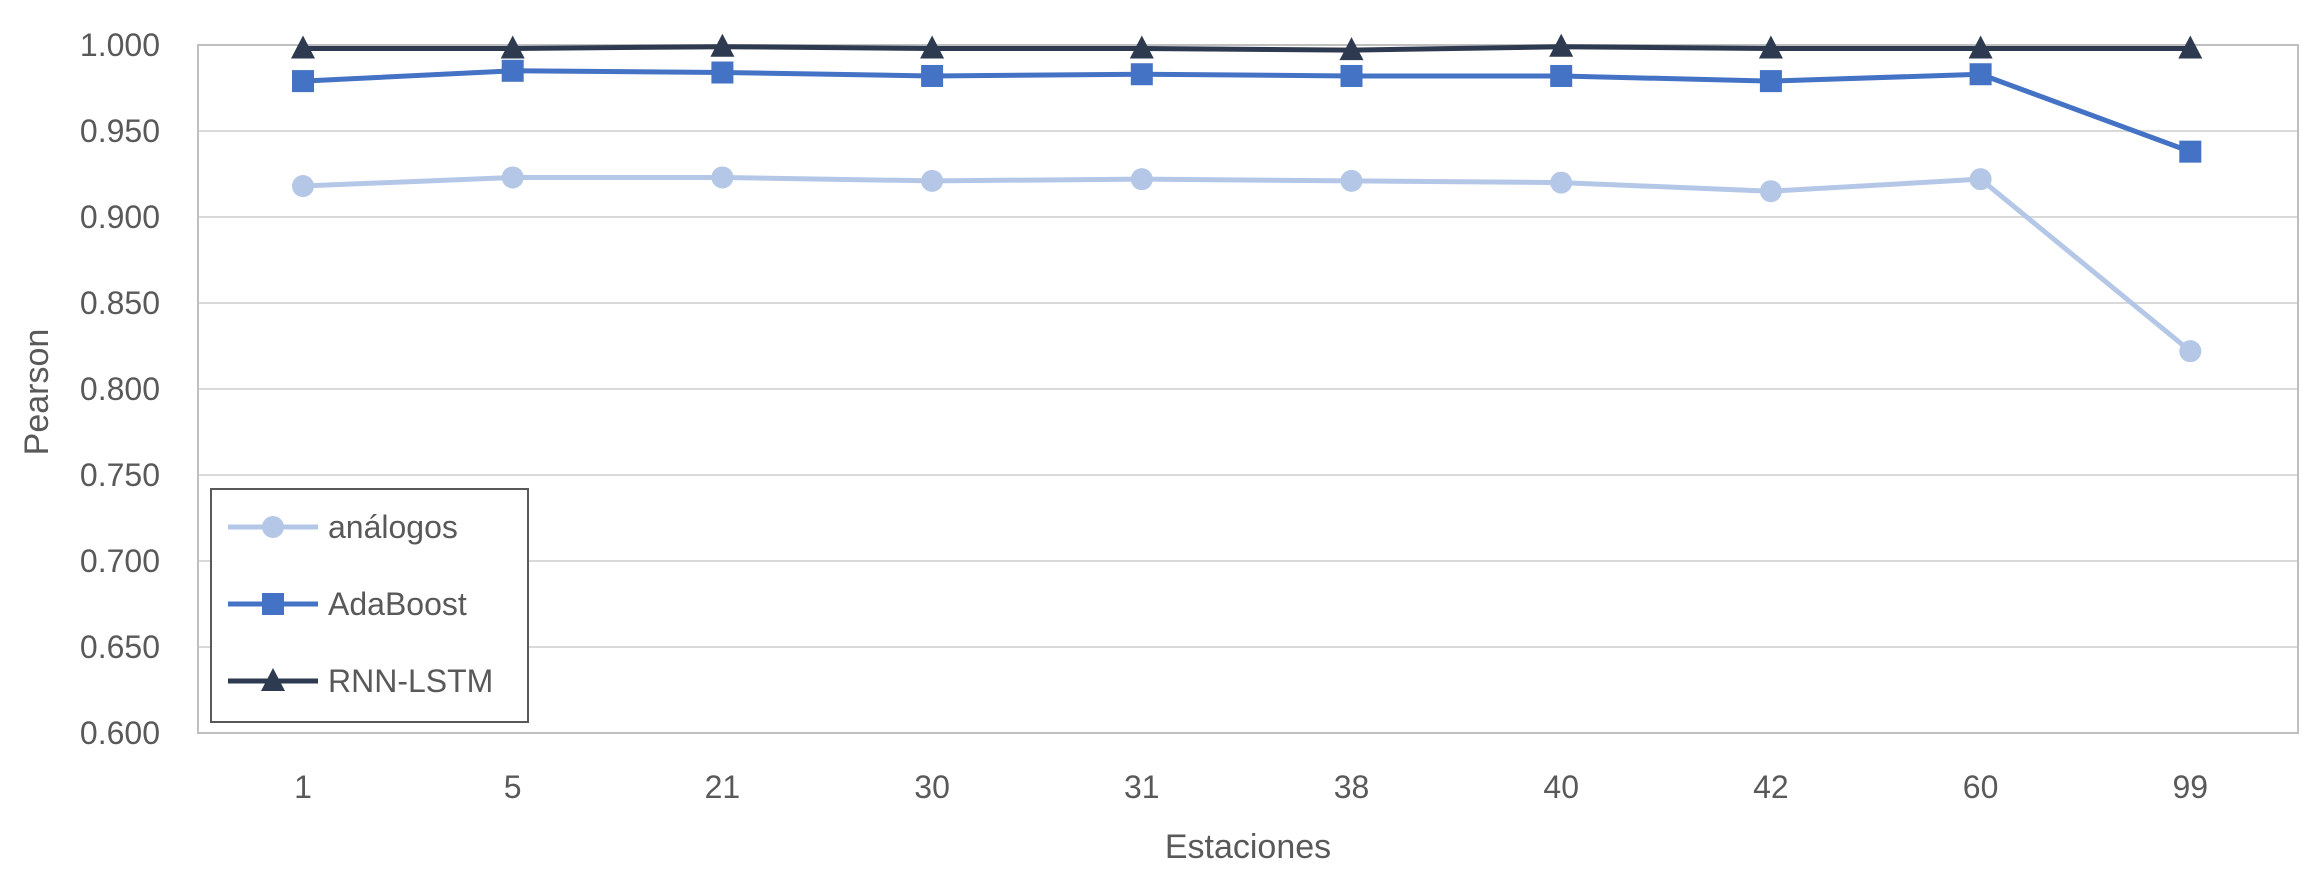  Describe the element at coordinates (120, 389) in the screenshot. I see `y-tick-label: 0.800` at that location.